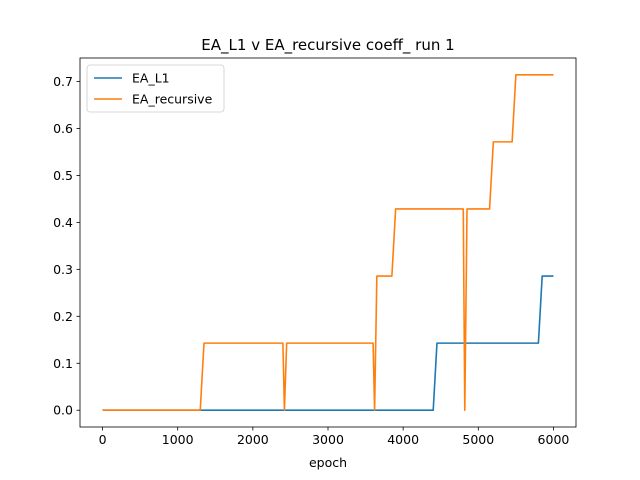  Describe the element at coordinates (253, 439) in the screenshot. I see `x-tick-label: 2000` at that location.